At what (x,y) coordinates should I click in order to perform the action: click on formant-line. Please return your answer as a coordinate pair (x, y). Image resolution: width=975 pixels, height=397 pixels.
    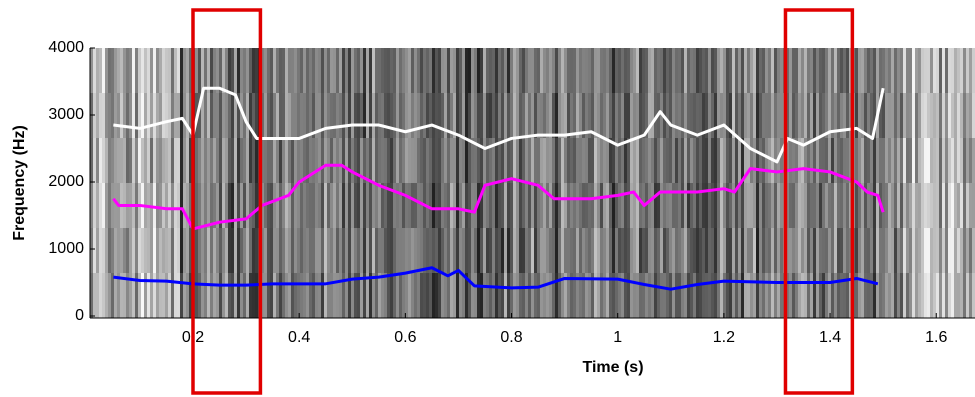
    Looking at the image, I should click on (496, 278).